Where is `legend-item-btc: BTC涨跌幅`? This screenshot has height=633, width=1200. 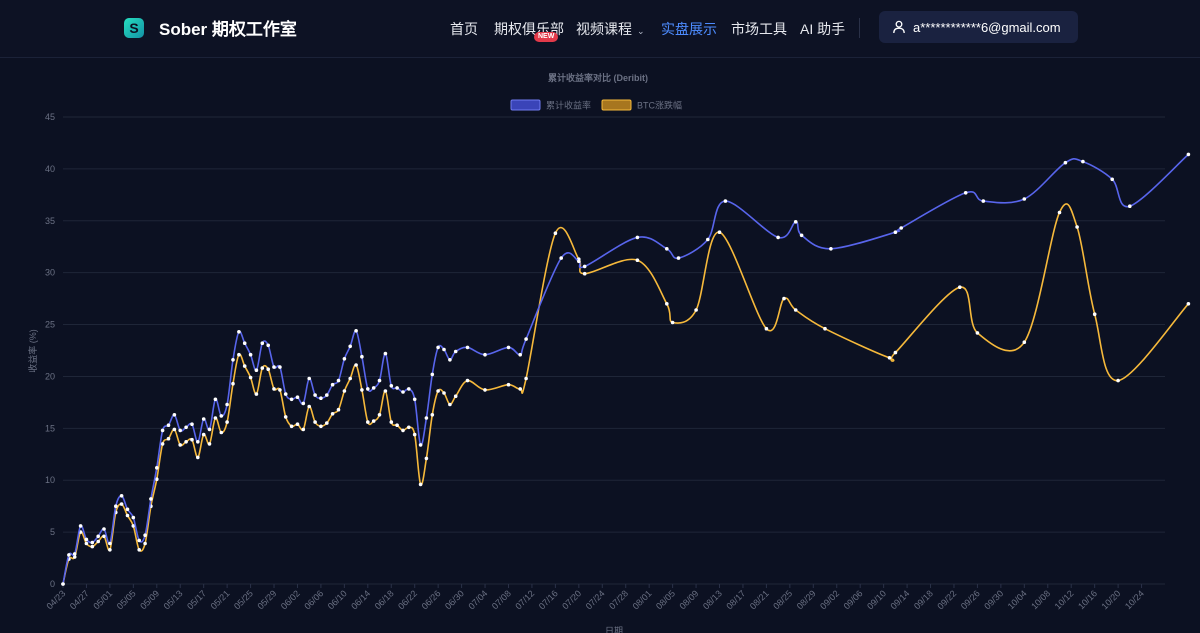
legend-item-btc: BTC涨跌幅 is located at coordinates (641, 105).